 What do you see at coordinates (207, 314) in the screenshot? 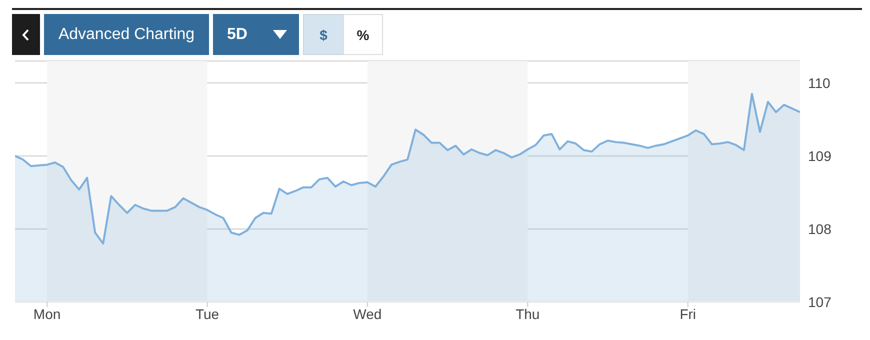
I see `x-tick-label: Tue` at bounding box center [207, 314].